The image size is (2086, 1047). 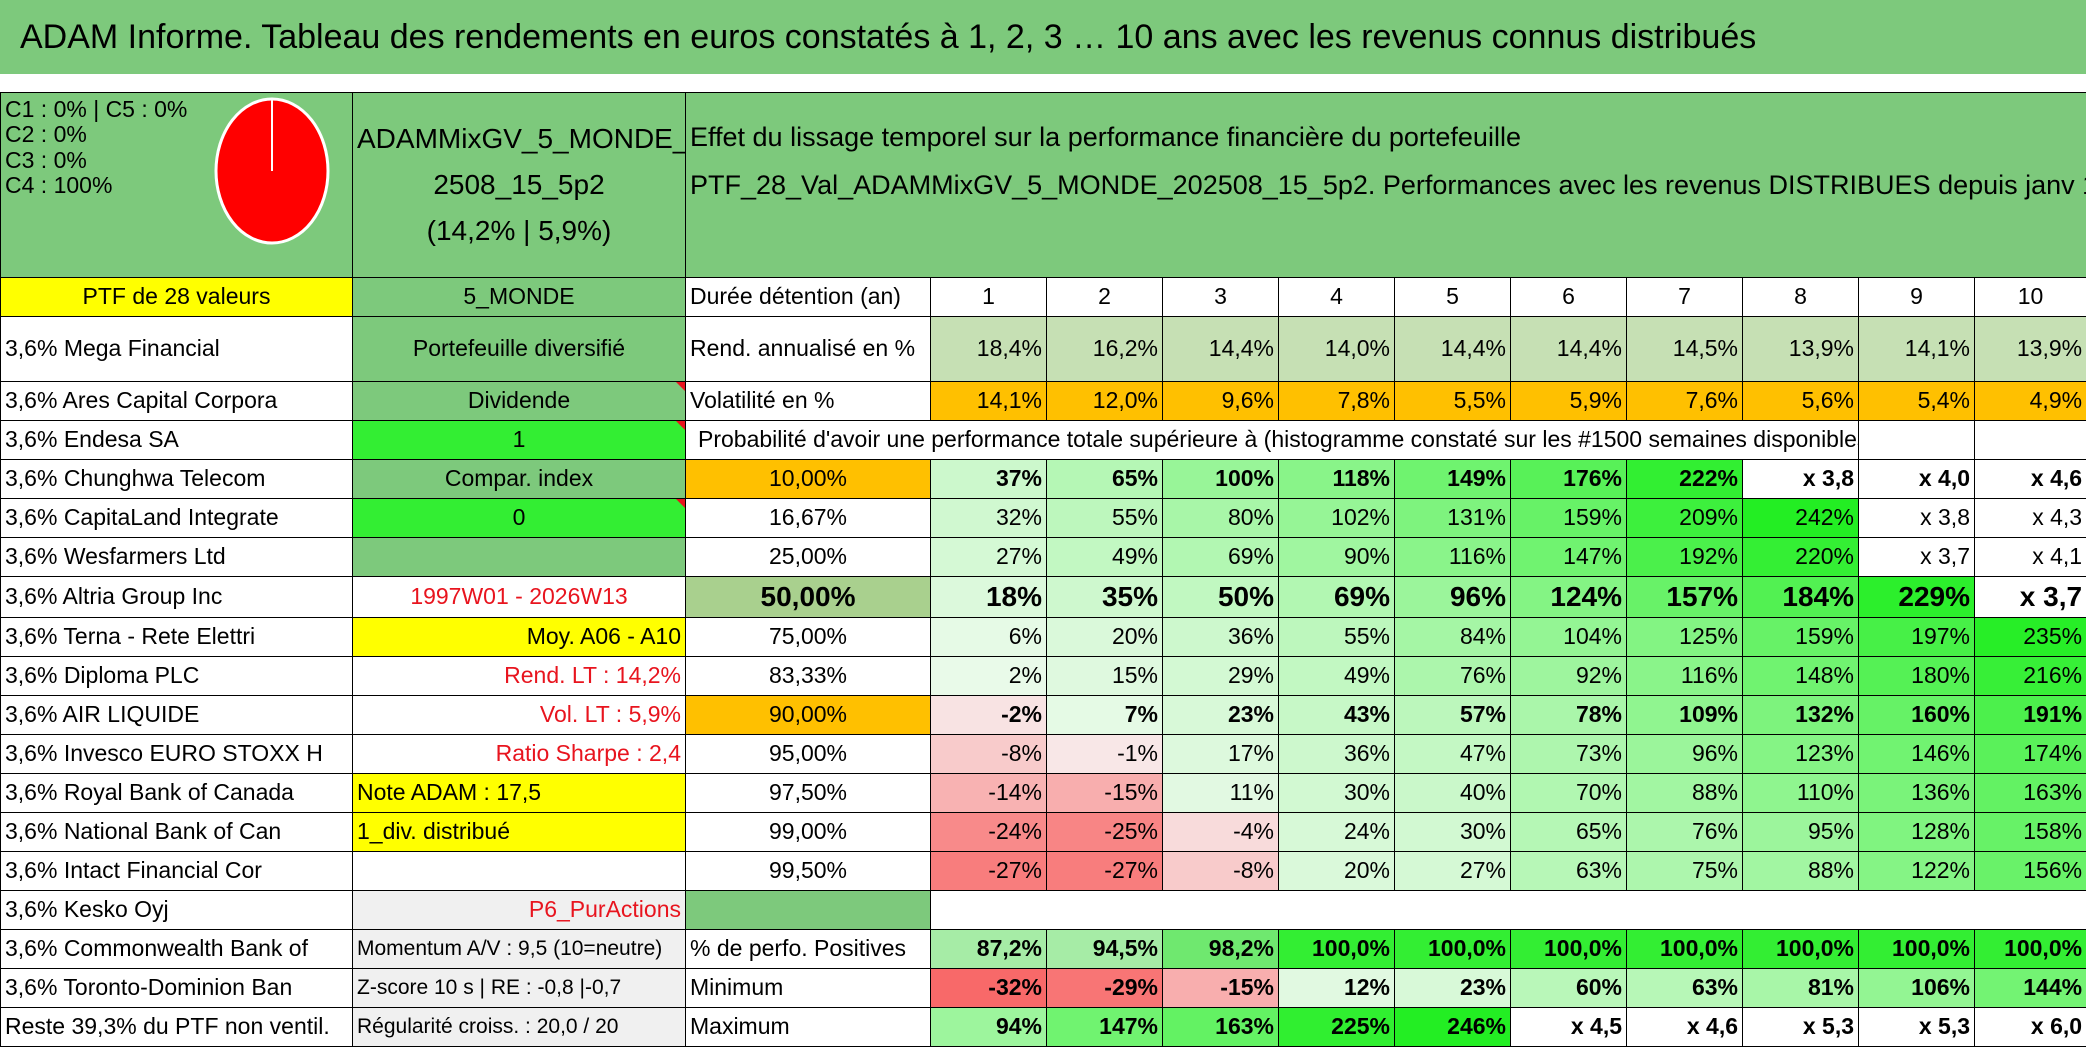 I want to click on probability-threshold: 95,00%, so click(x=808, y=754).